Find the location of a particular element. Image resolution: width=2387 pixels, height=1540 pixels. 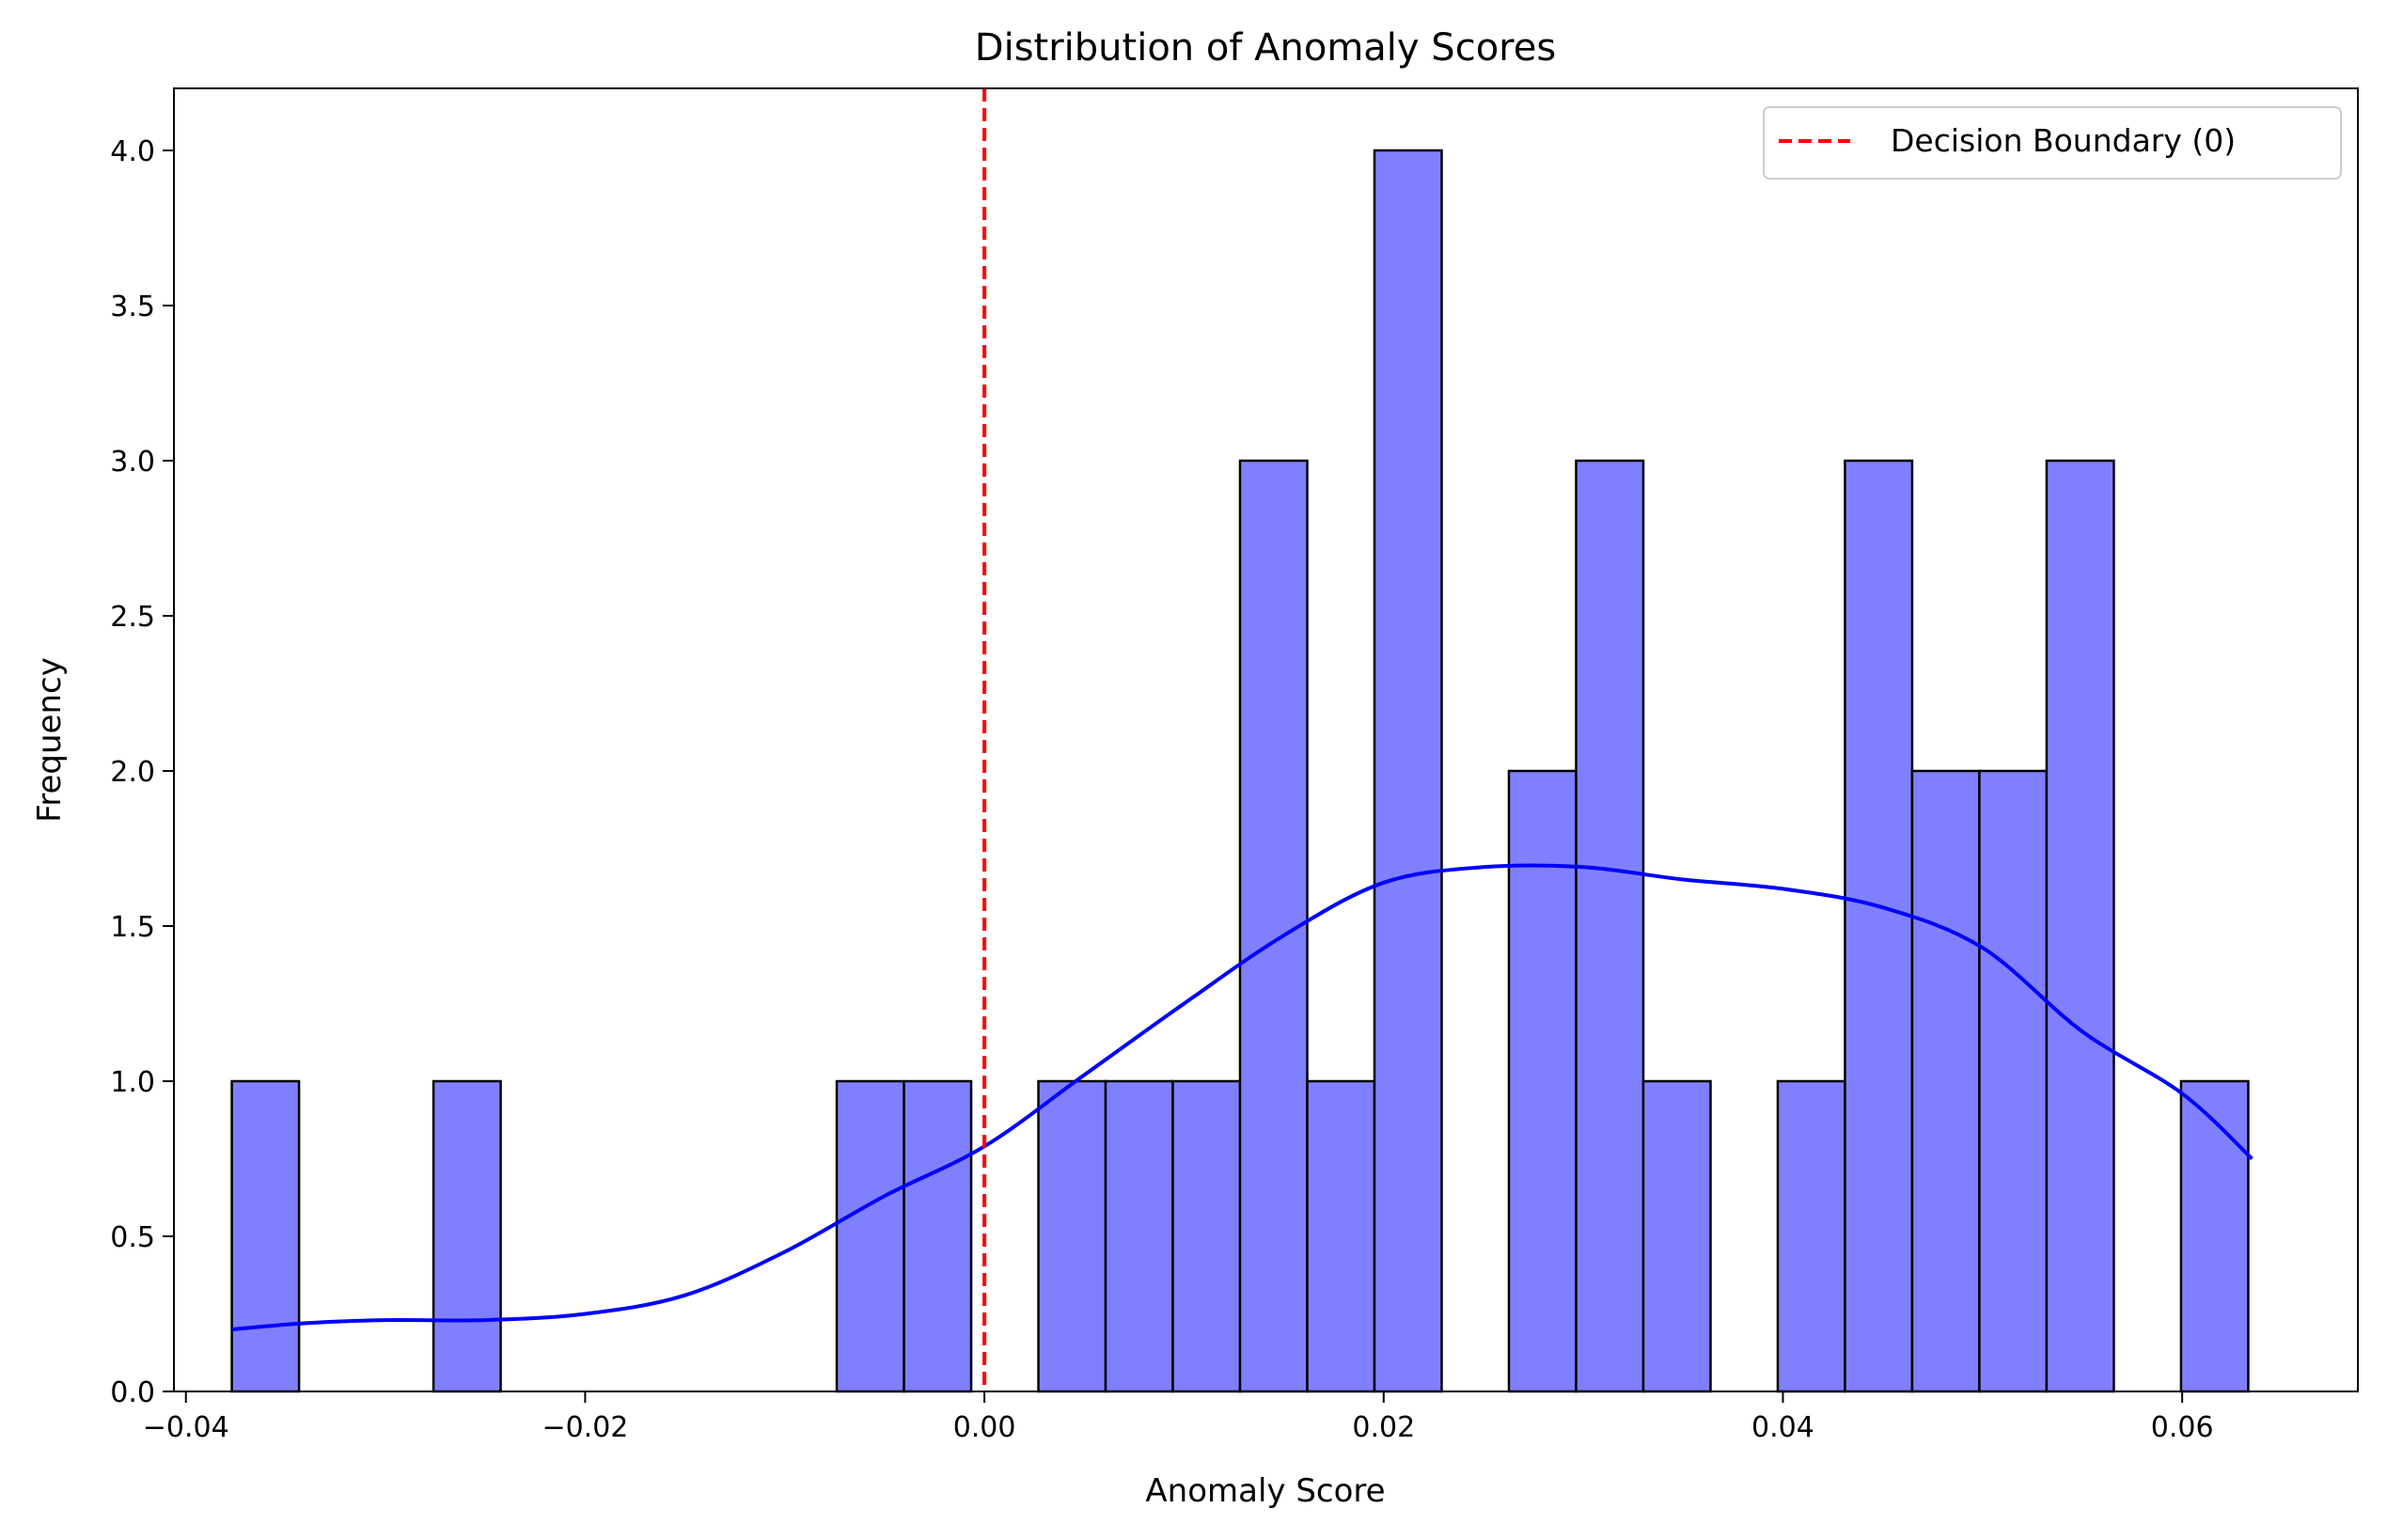

y-tick-label: 2.5 is located at coordinates (132, 618).